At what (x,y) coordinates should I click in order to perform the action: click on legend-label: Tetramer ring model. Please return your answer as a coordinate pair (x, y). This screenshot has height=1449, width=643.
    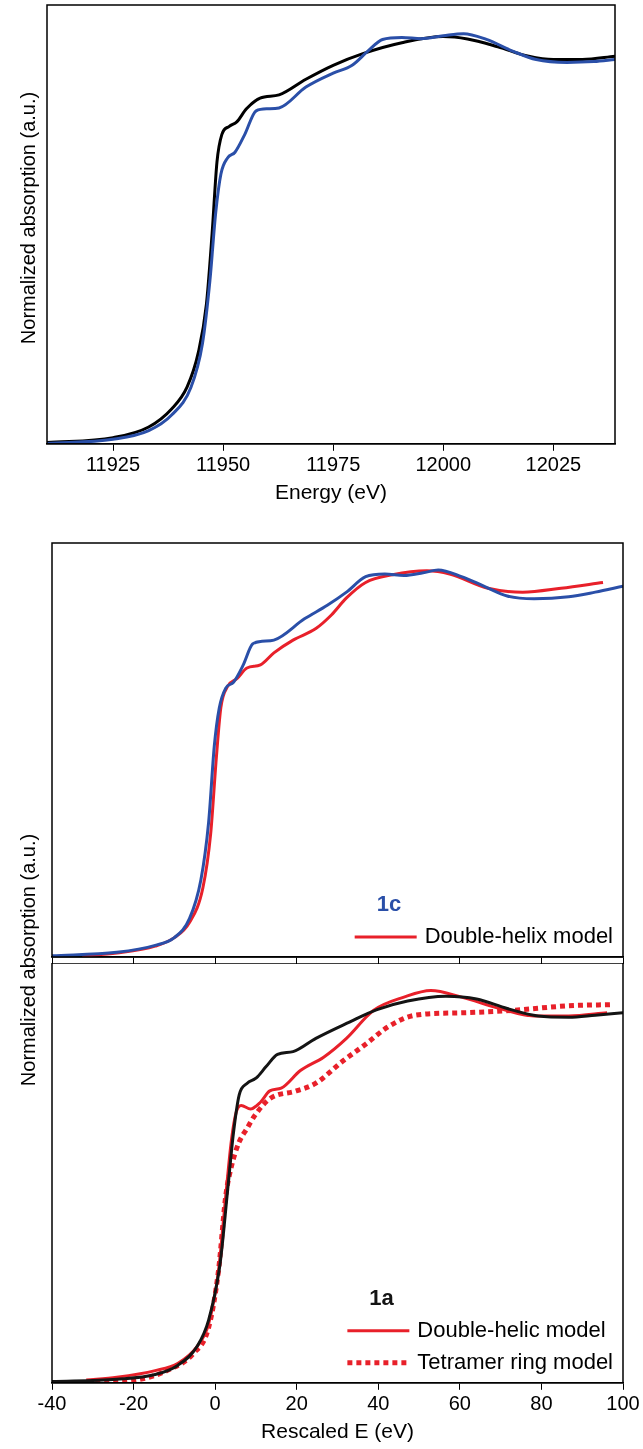
    Looking at the image, I should click on (515, 1361).